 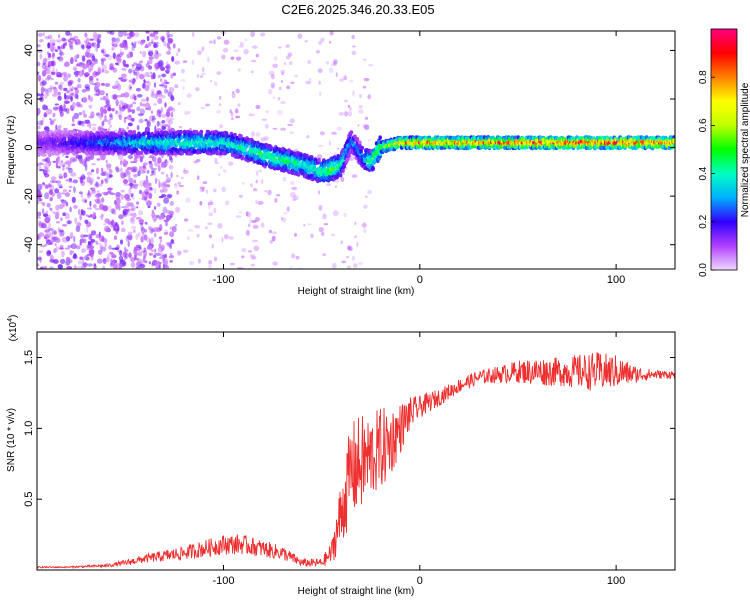 I want to click on snr-y-axis-label: SNR (10 * v/v), so click(x=11, y=440).